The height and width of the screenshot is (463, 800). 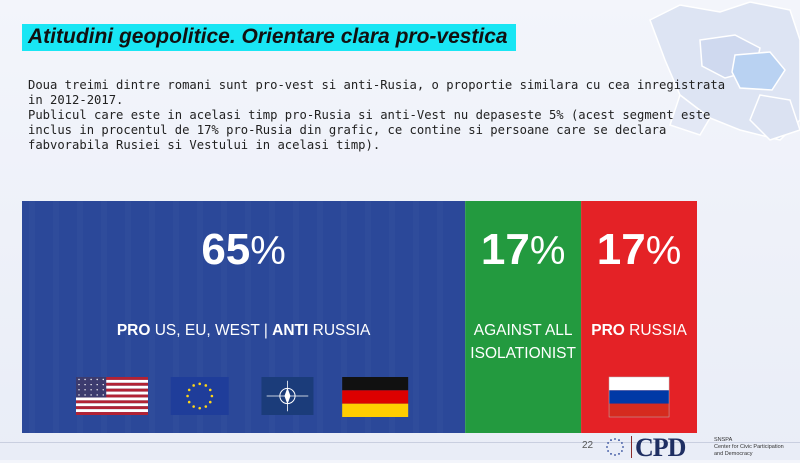 I want to click on europe-map-decoration, so click(x=724, y=71).